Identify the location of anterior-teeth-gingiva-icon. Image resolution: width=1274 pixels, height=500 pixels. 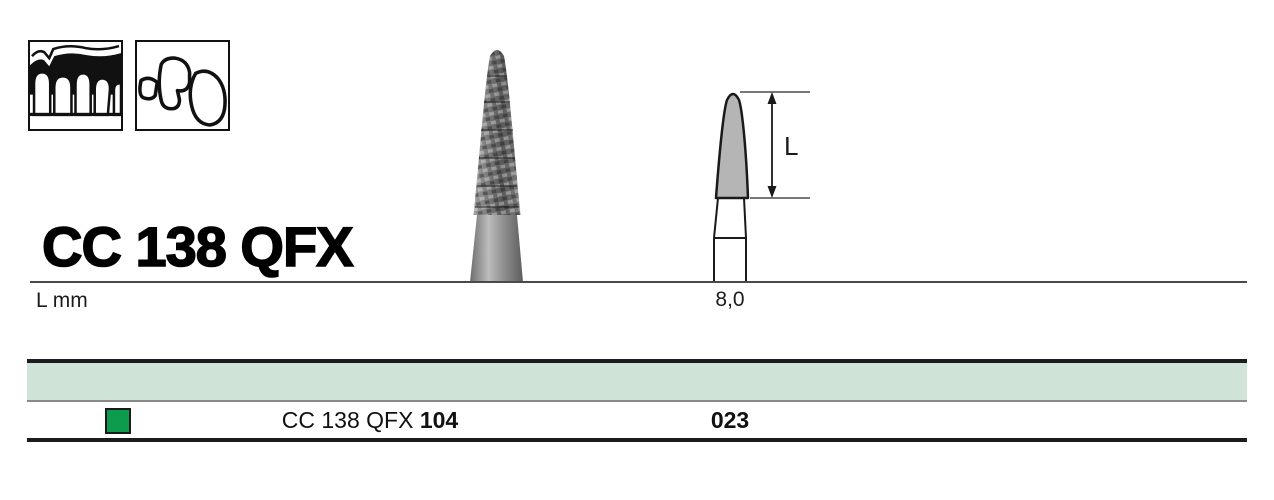
(75, 85).